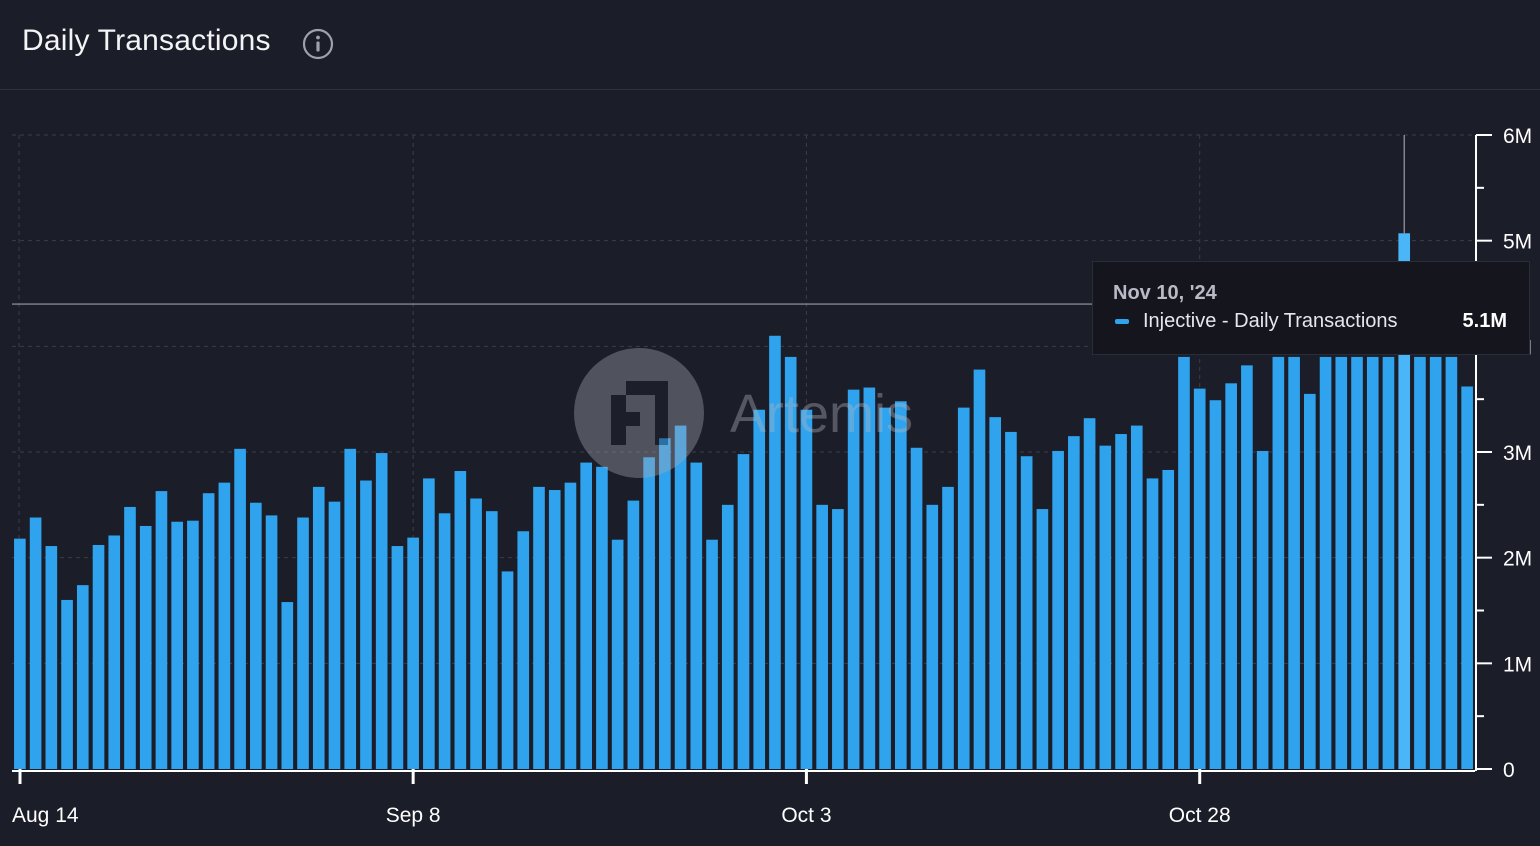  What do you see at coordinates (1165, 293) in the screenshot?
I see `tooltip-date: Nov 10, '24` at bounding box center [1165, 293].